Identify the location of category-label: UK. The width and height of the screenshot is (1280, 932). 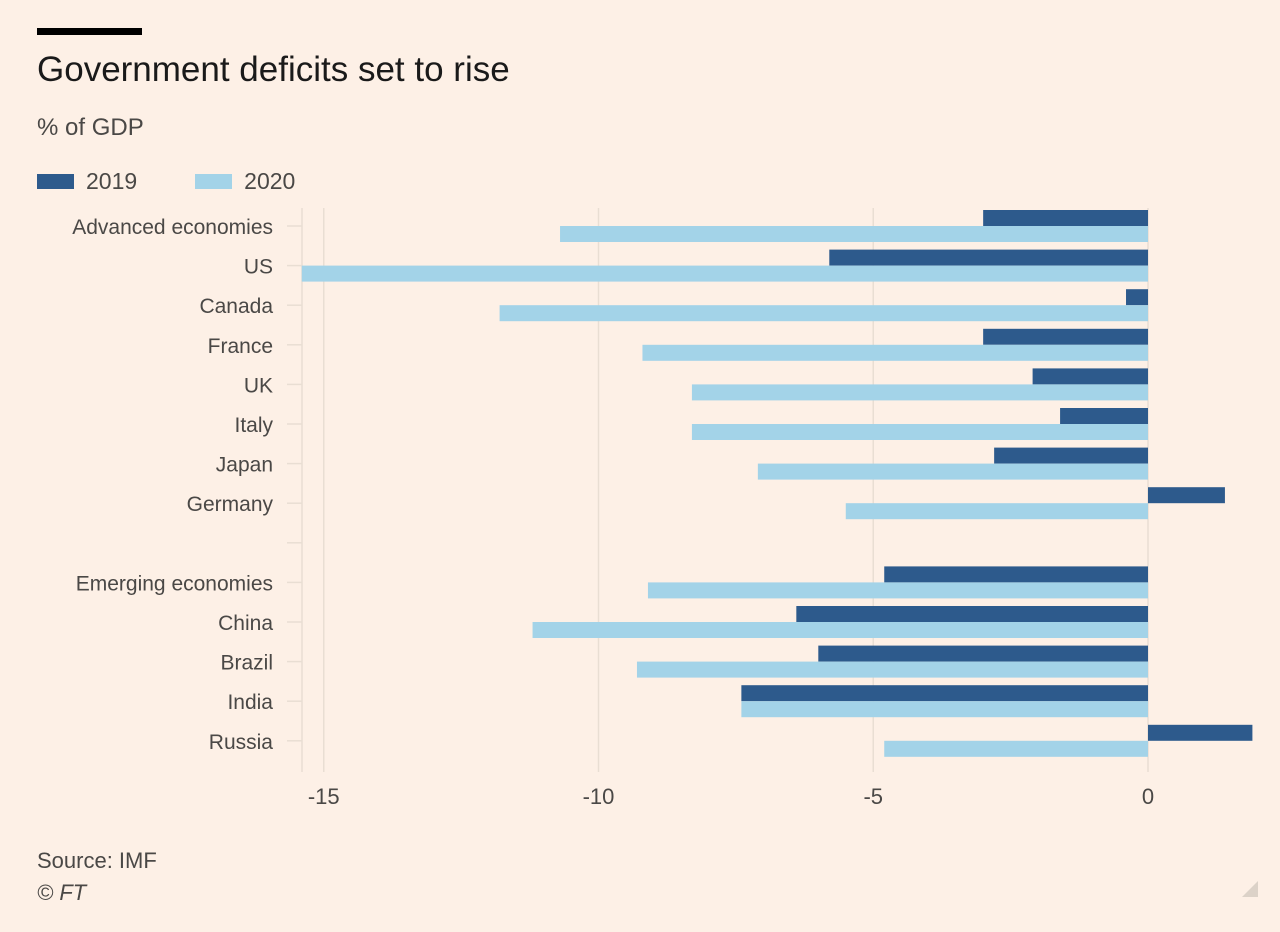
(258, 385).